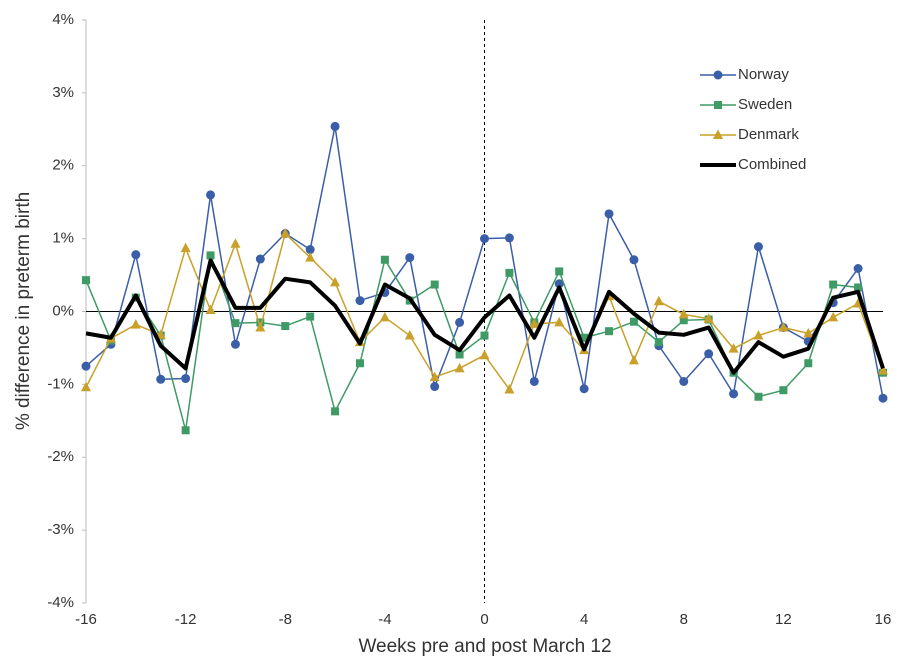 This screenshot has height=661, width=906. Describe the element at coordinates (768, 134) in the screenshot. I see `legend-label: Denmark` at that location.